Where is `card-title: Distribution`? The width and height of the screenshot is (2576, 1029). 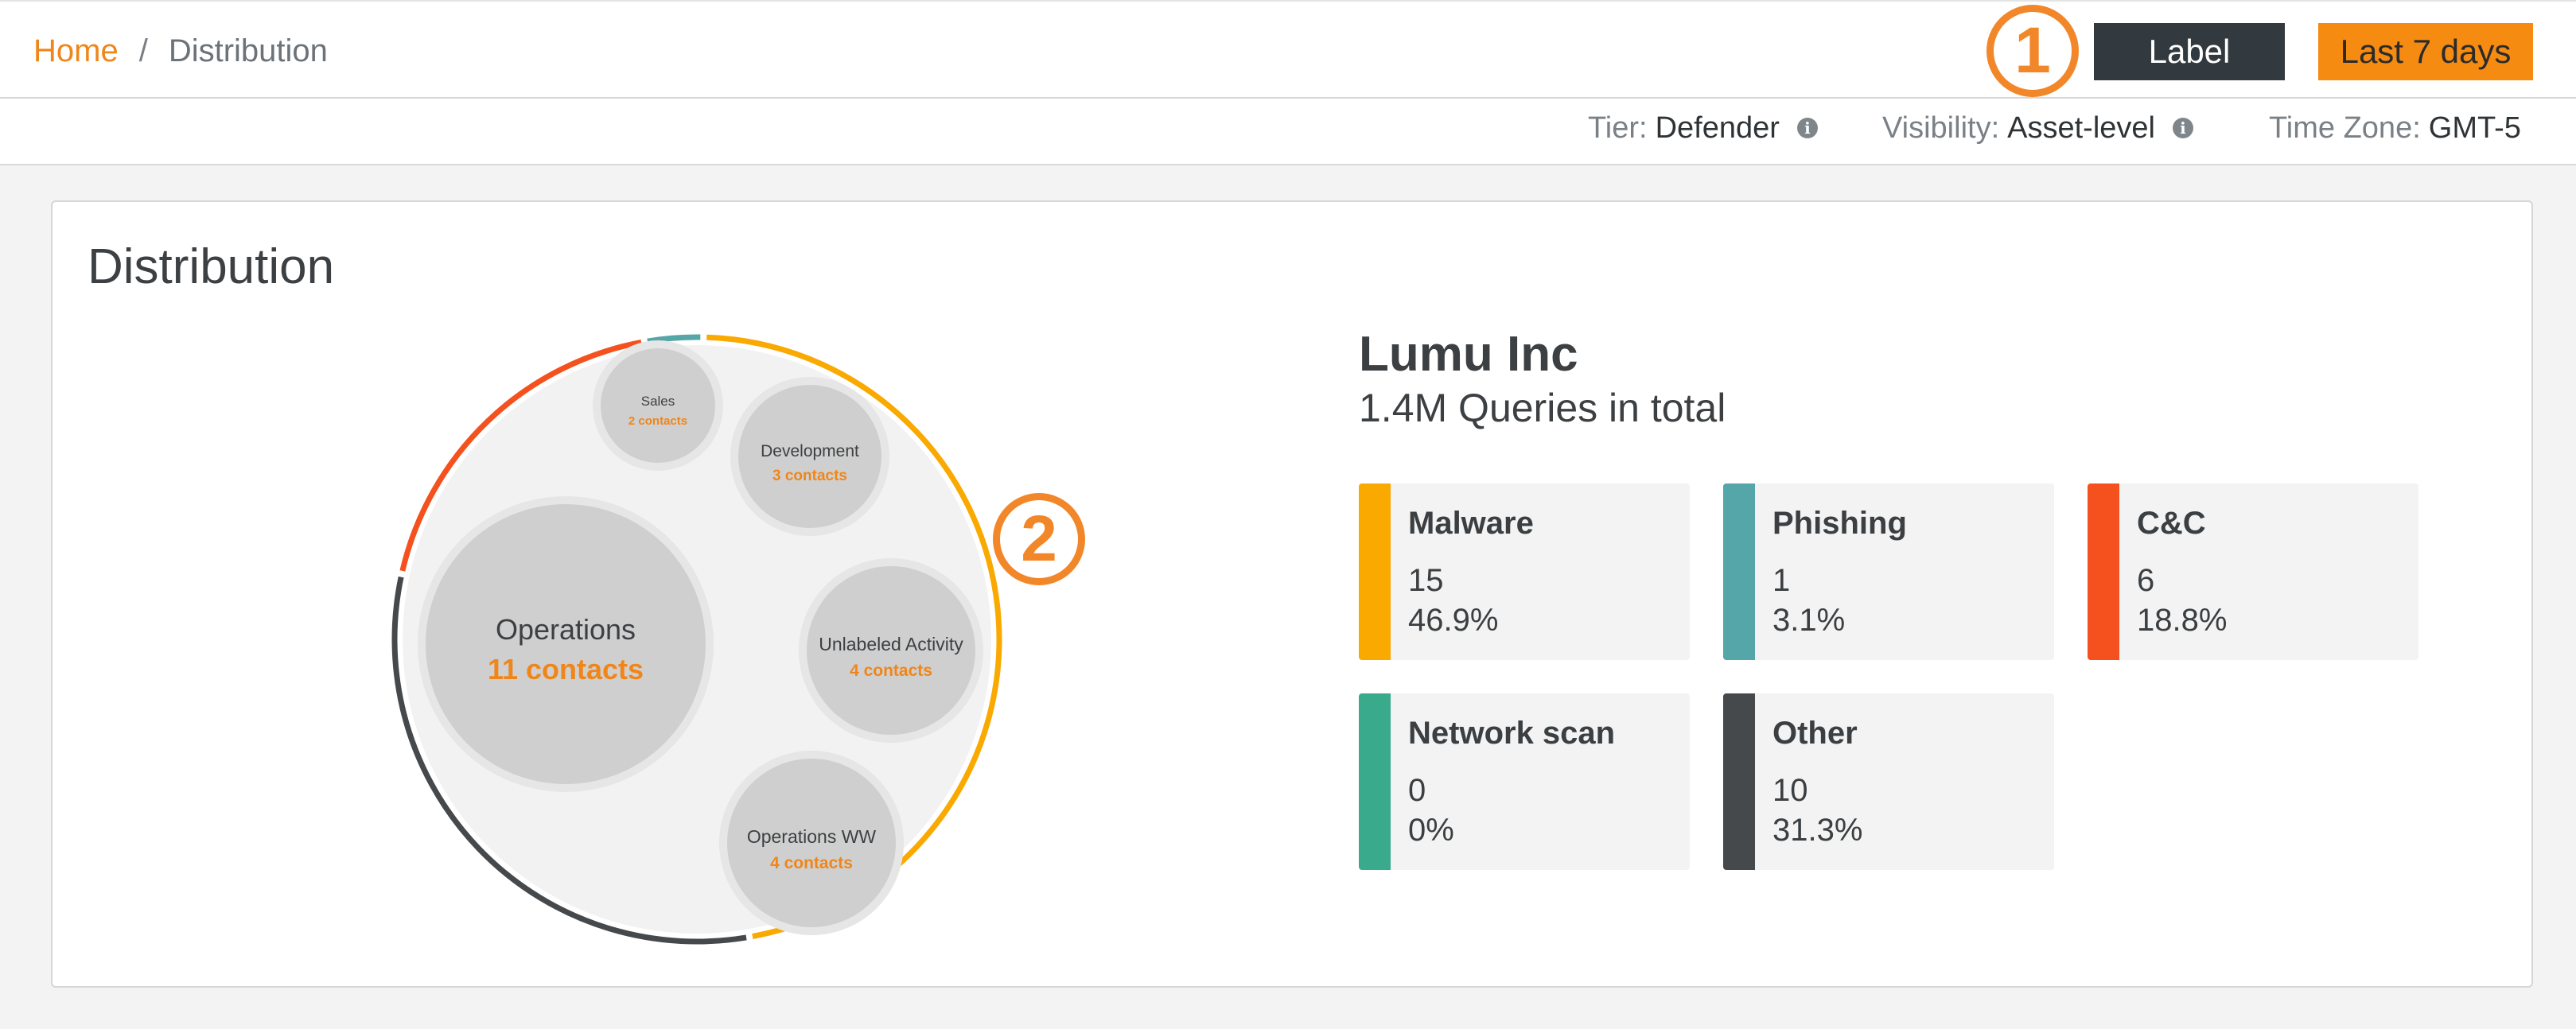 card-title: Distribution is located at coordinates (212, 266).